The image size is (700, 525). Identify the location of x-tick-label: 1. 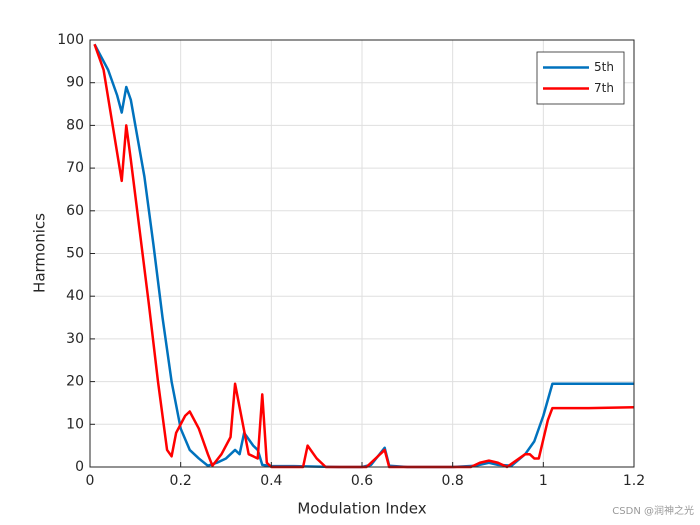
(543, 481).